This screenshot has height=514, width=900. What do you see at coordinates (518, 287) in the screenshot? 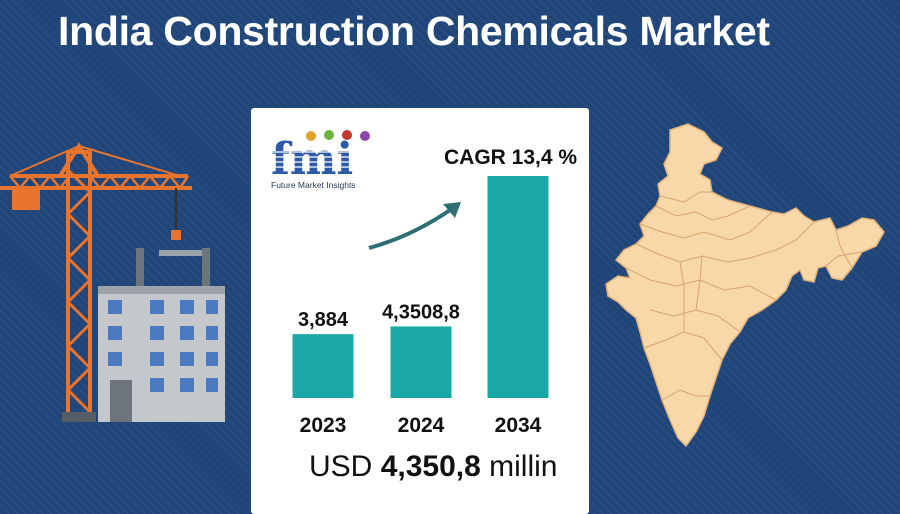
I see `bar-2034` at bounding box center [518, 287].